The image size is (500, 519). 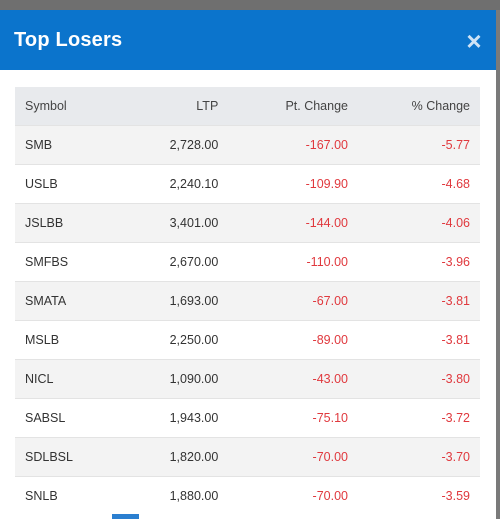 What do you see at coordinates (169, 262) in the screenshot?
I see `cell-ltp: 2,670.00` at bounding box center [169, 262].